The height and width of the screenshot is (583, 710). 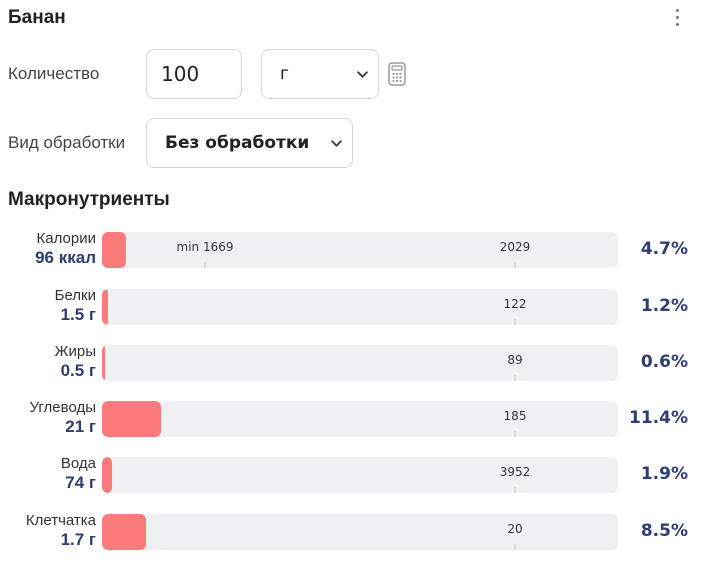 I want to click on macro-row-protein: Белки 1.5 г 122 1.2%, so click(x=355, y=307).